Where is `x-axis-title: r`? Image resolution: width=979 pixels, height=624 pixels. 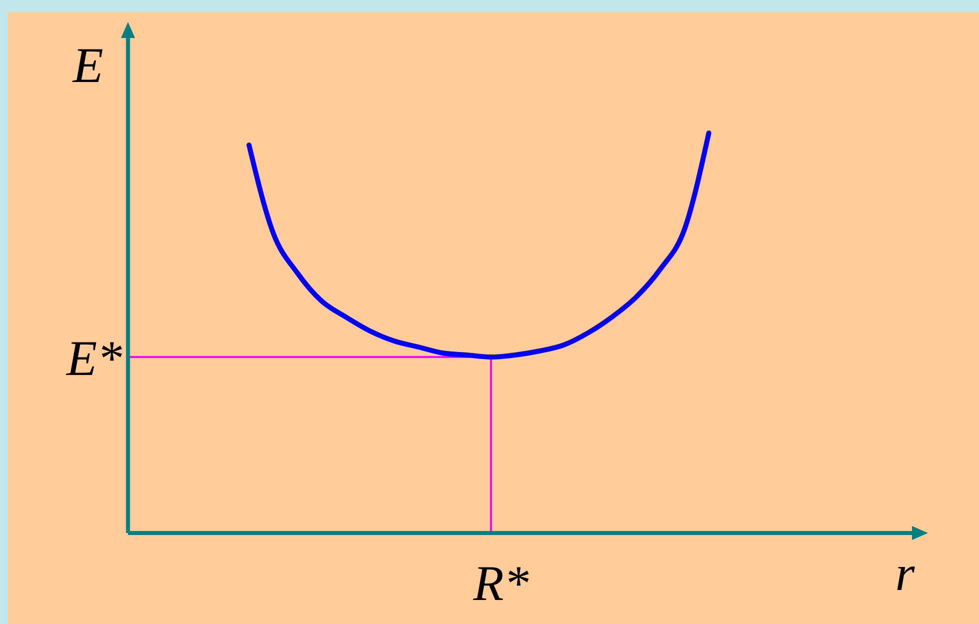
x-axis-title: r is located at coordinates (905, 573).